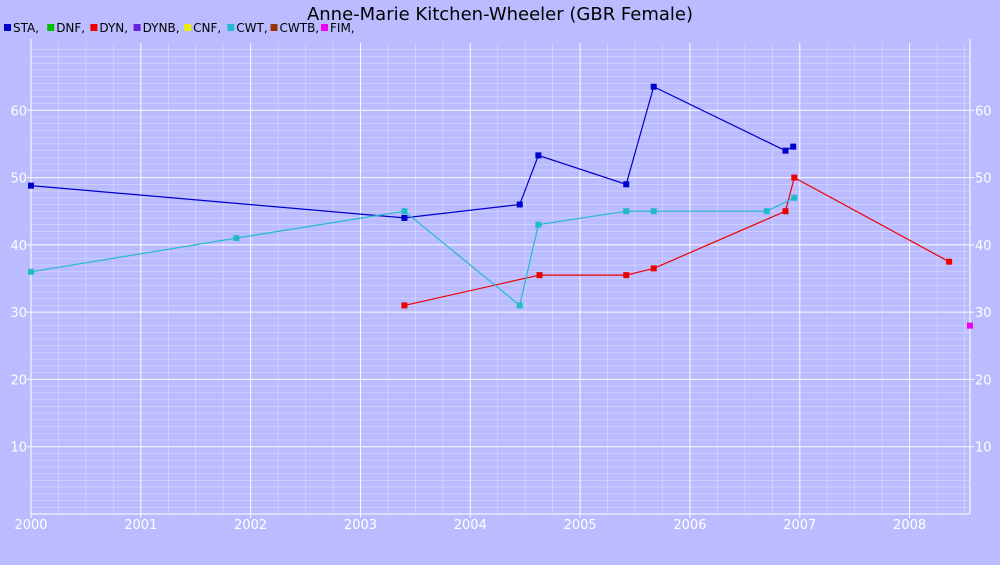 The image size is (1000, 565). I want to click on x-tick-label: 2003, so click(360, 525).